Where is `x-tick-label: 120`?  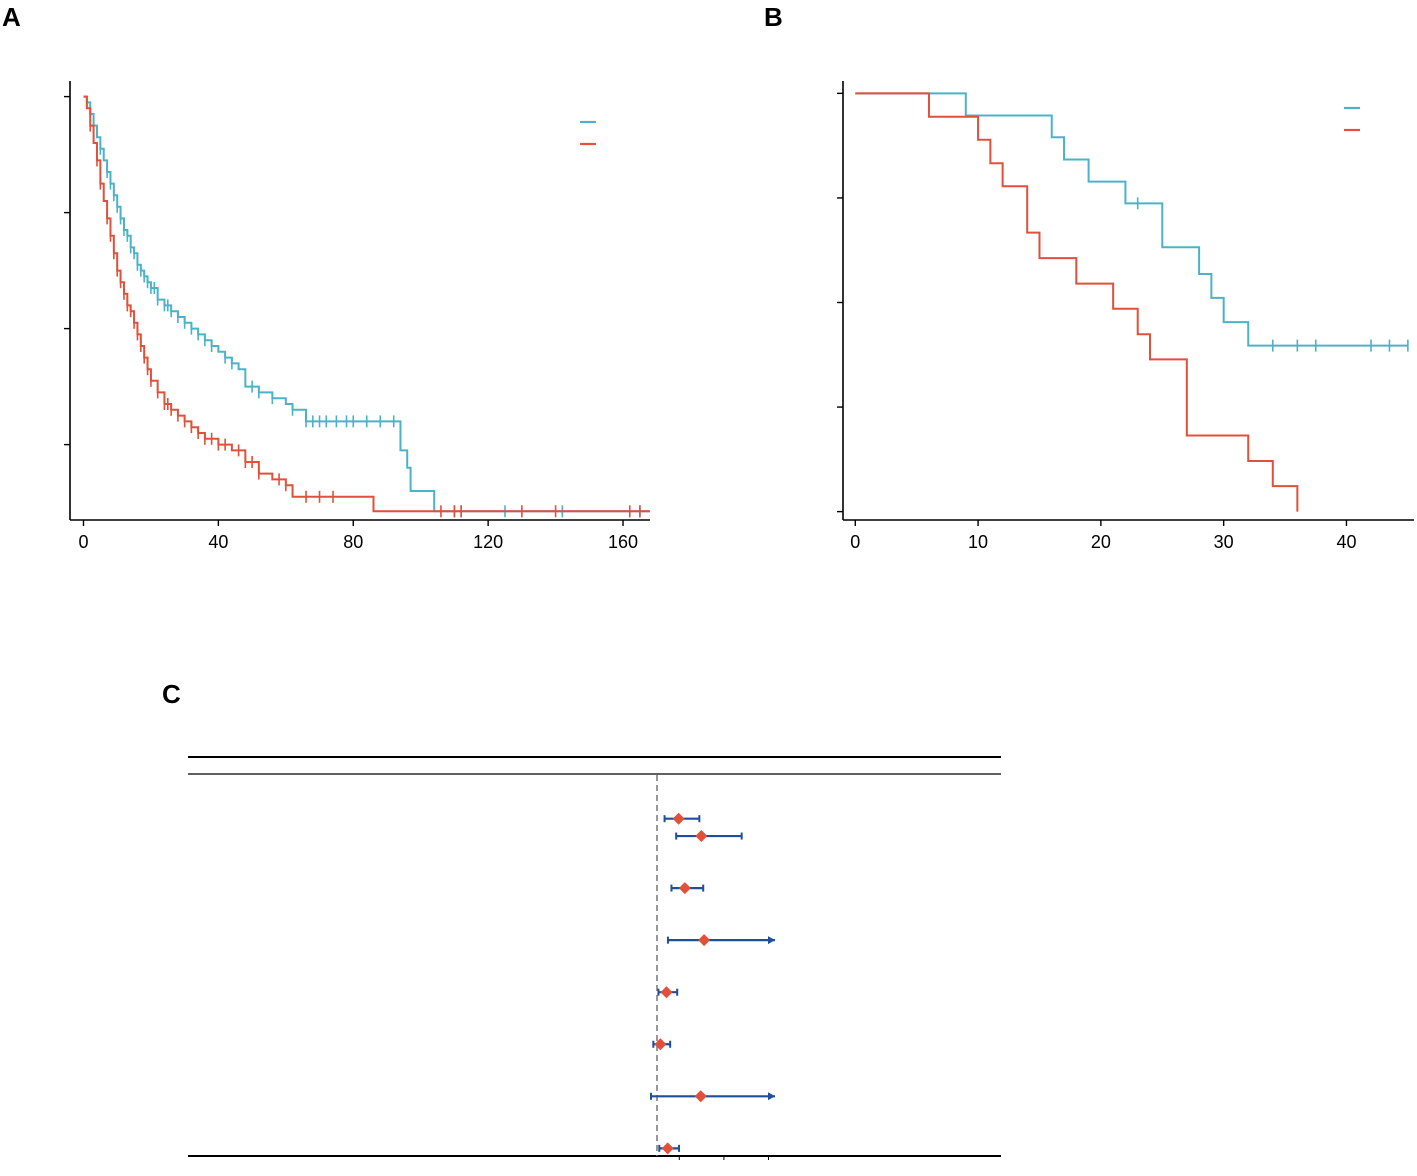 x-tick-label: 120 is located at coordinates (488, 542).